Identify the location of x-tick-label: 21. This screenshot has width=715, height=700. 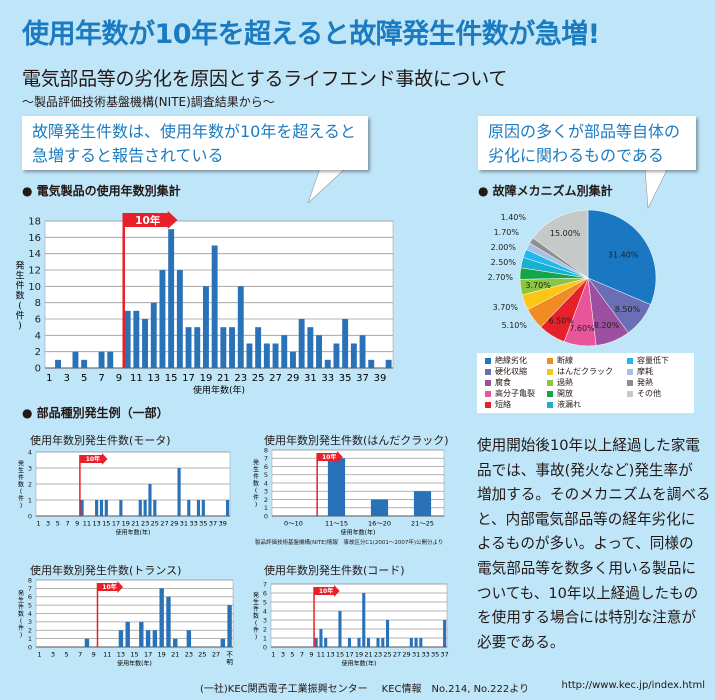
(368, 655).